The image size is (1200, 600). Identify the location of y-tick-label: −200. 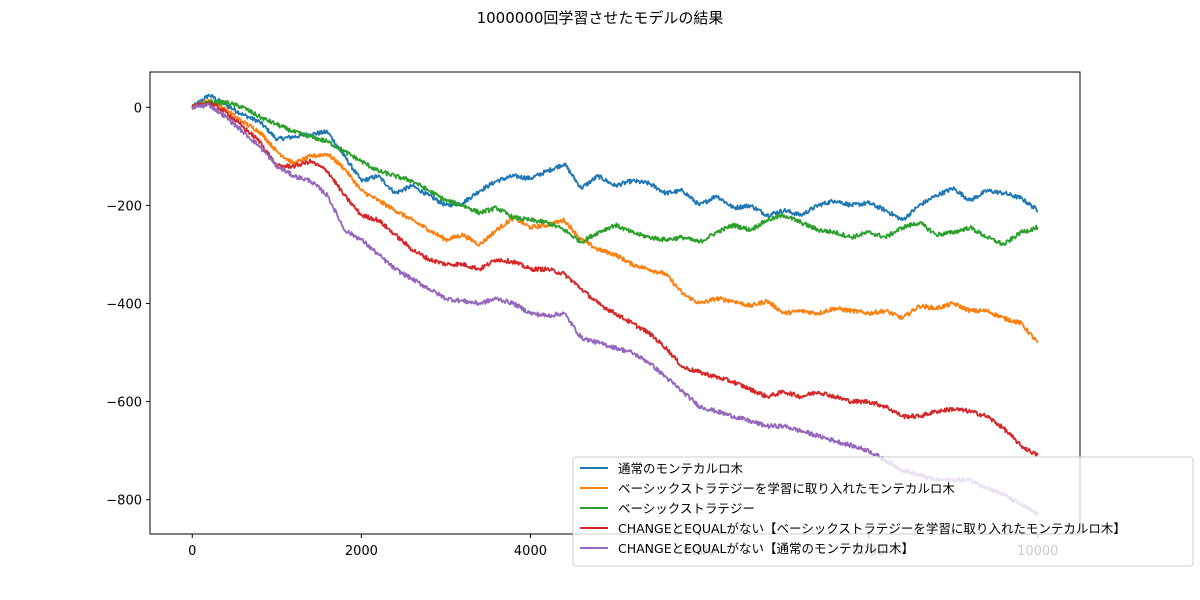
(124, 206).